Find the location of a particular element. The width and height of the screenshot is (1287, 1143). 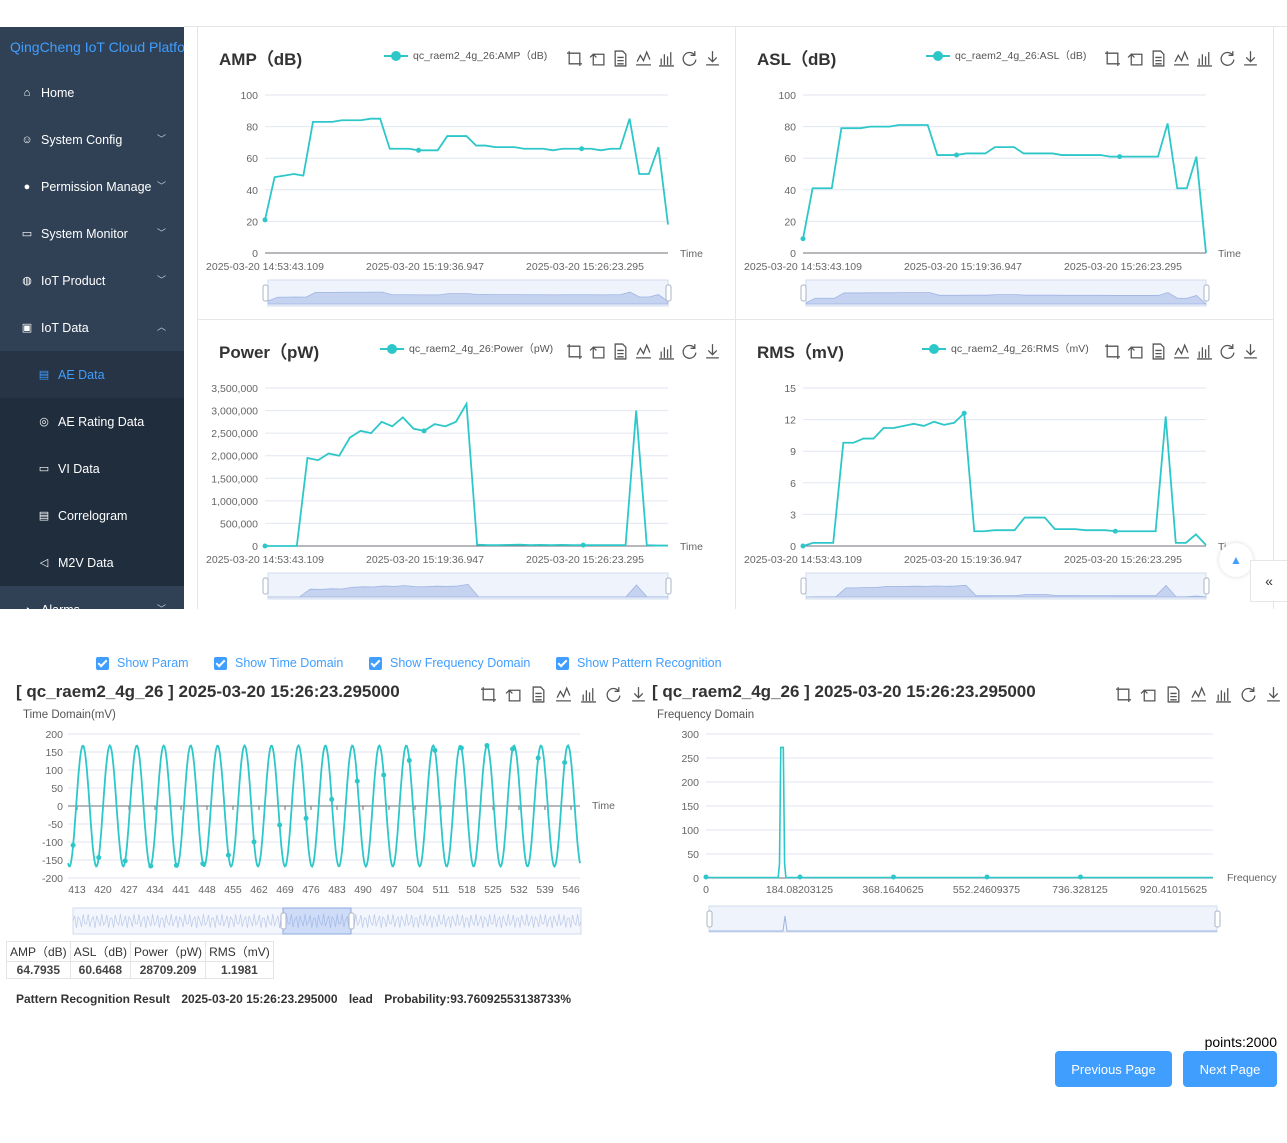

chart-legend: qc_raem2_4g_26:Power（pW) is located at coordinates (466, 348).